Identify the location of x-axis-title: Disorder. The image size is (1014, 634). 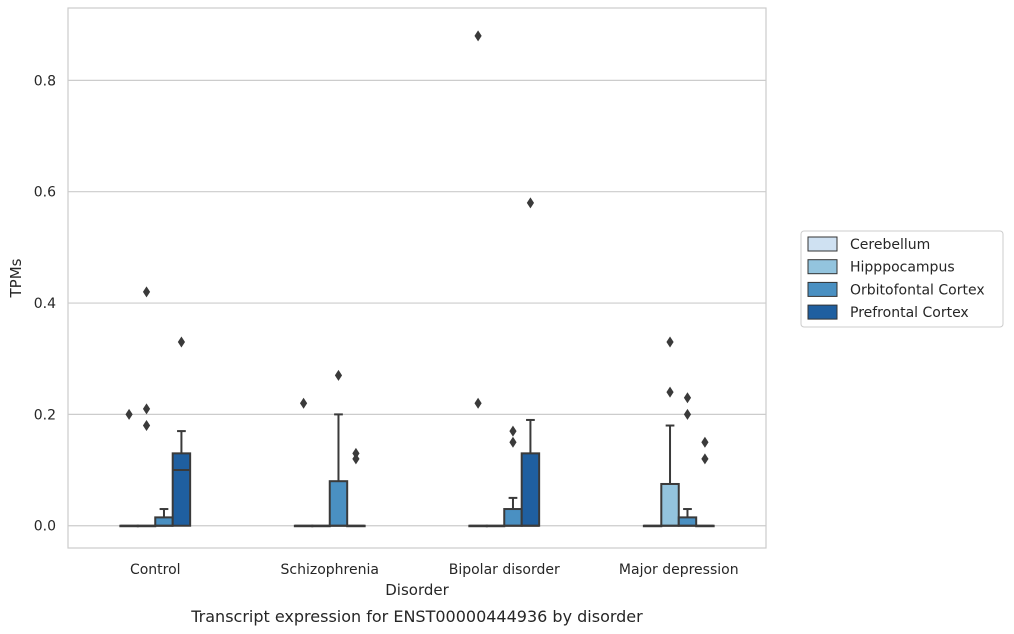
(417, 590).